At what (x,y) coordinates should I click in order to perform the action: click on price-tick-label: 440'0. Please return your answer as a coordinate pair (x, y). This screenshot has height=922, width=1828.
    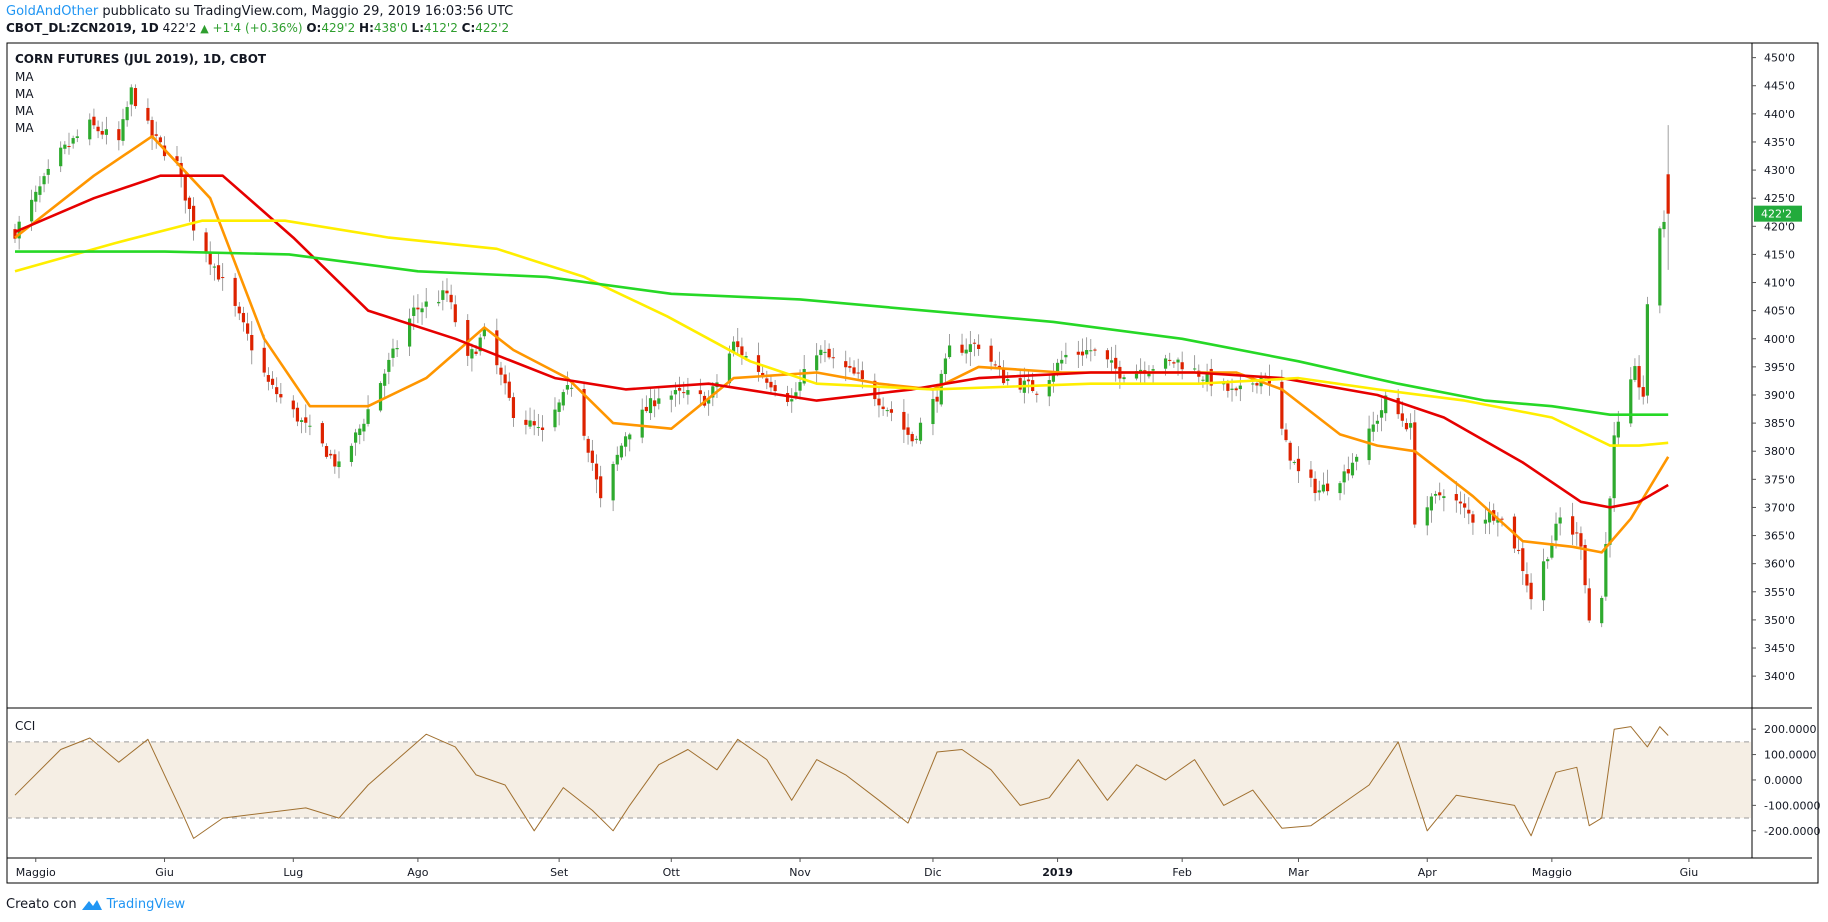
    Looking at the image, I should click on (1779, 114).